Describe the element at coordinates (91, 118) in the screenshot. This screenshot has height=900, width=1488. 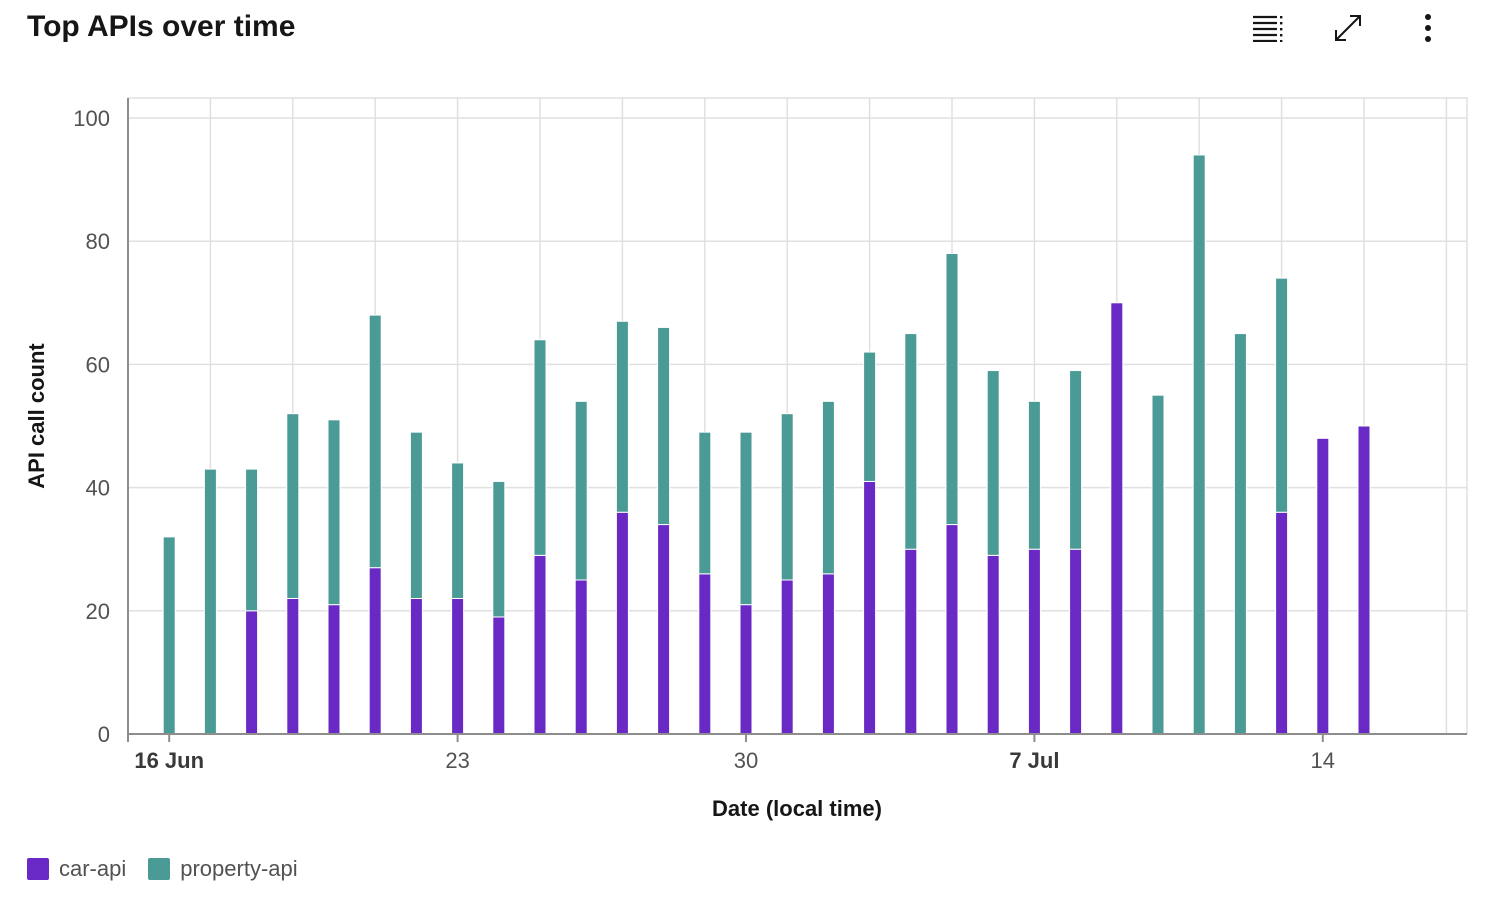
I see `y-tick-label: 100` at that location.